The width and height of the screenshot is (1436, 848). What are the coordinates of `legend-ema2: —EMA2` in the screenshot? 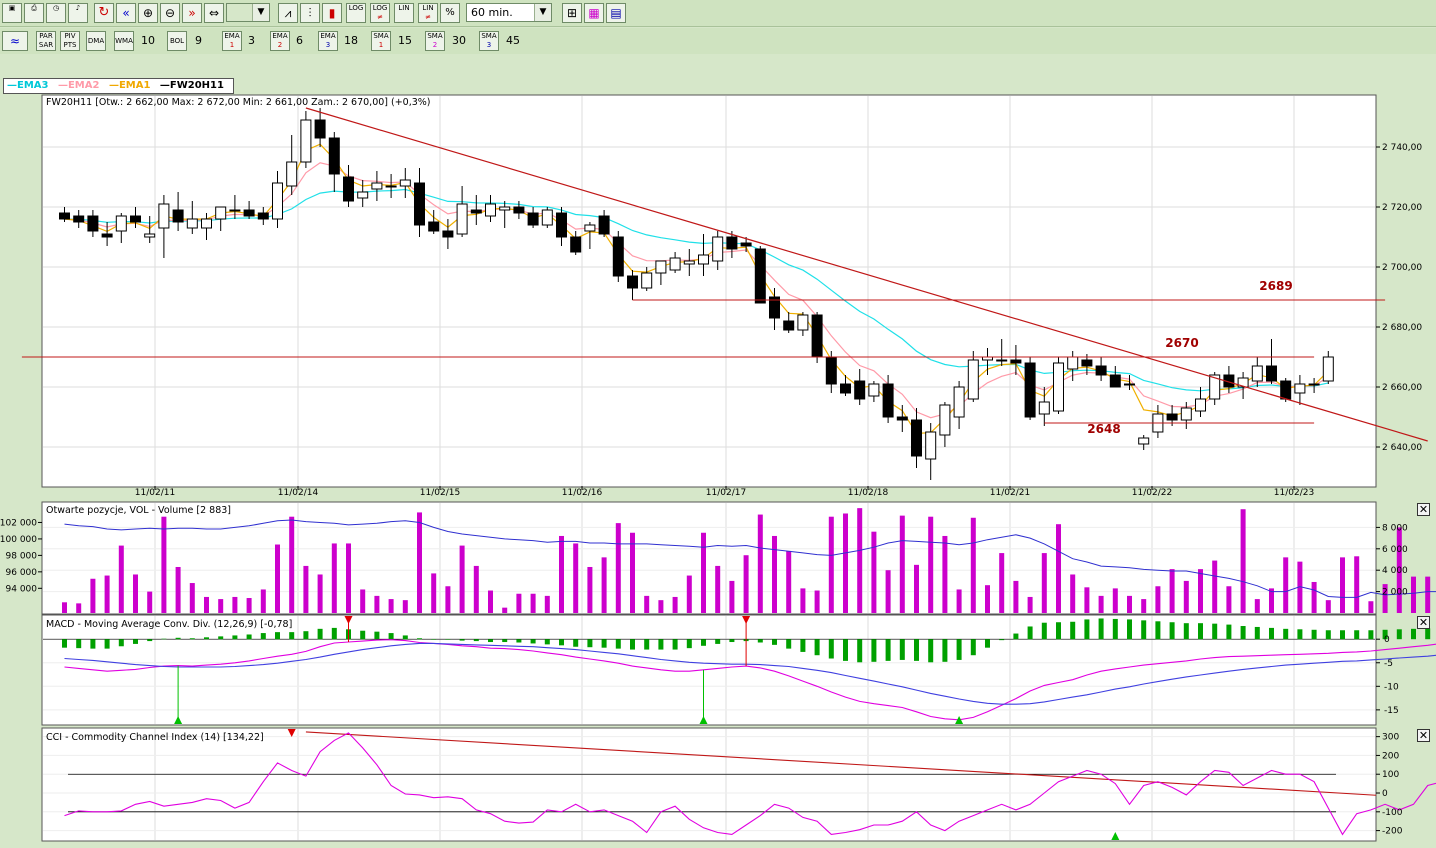 It's located at (78, 85).